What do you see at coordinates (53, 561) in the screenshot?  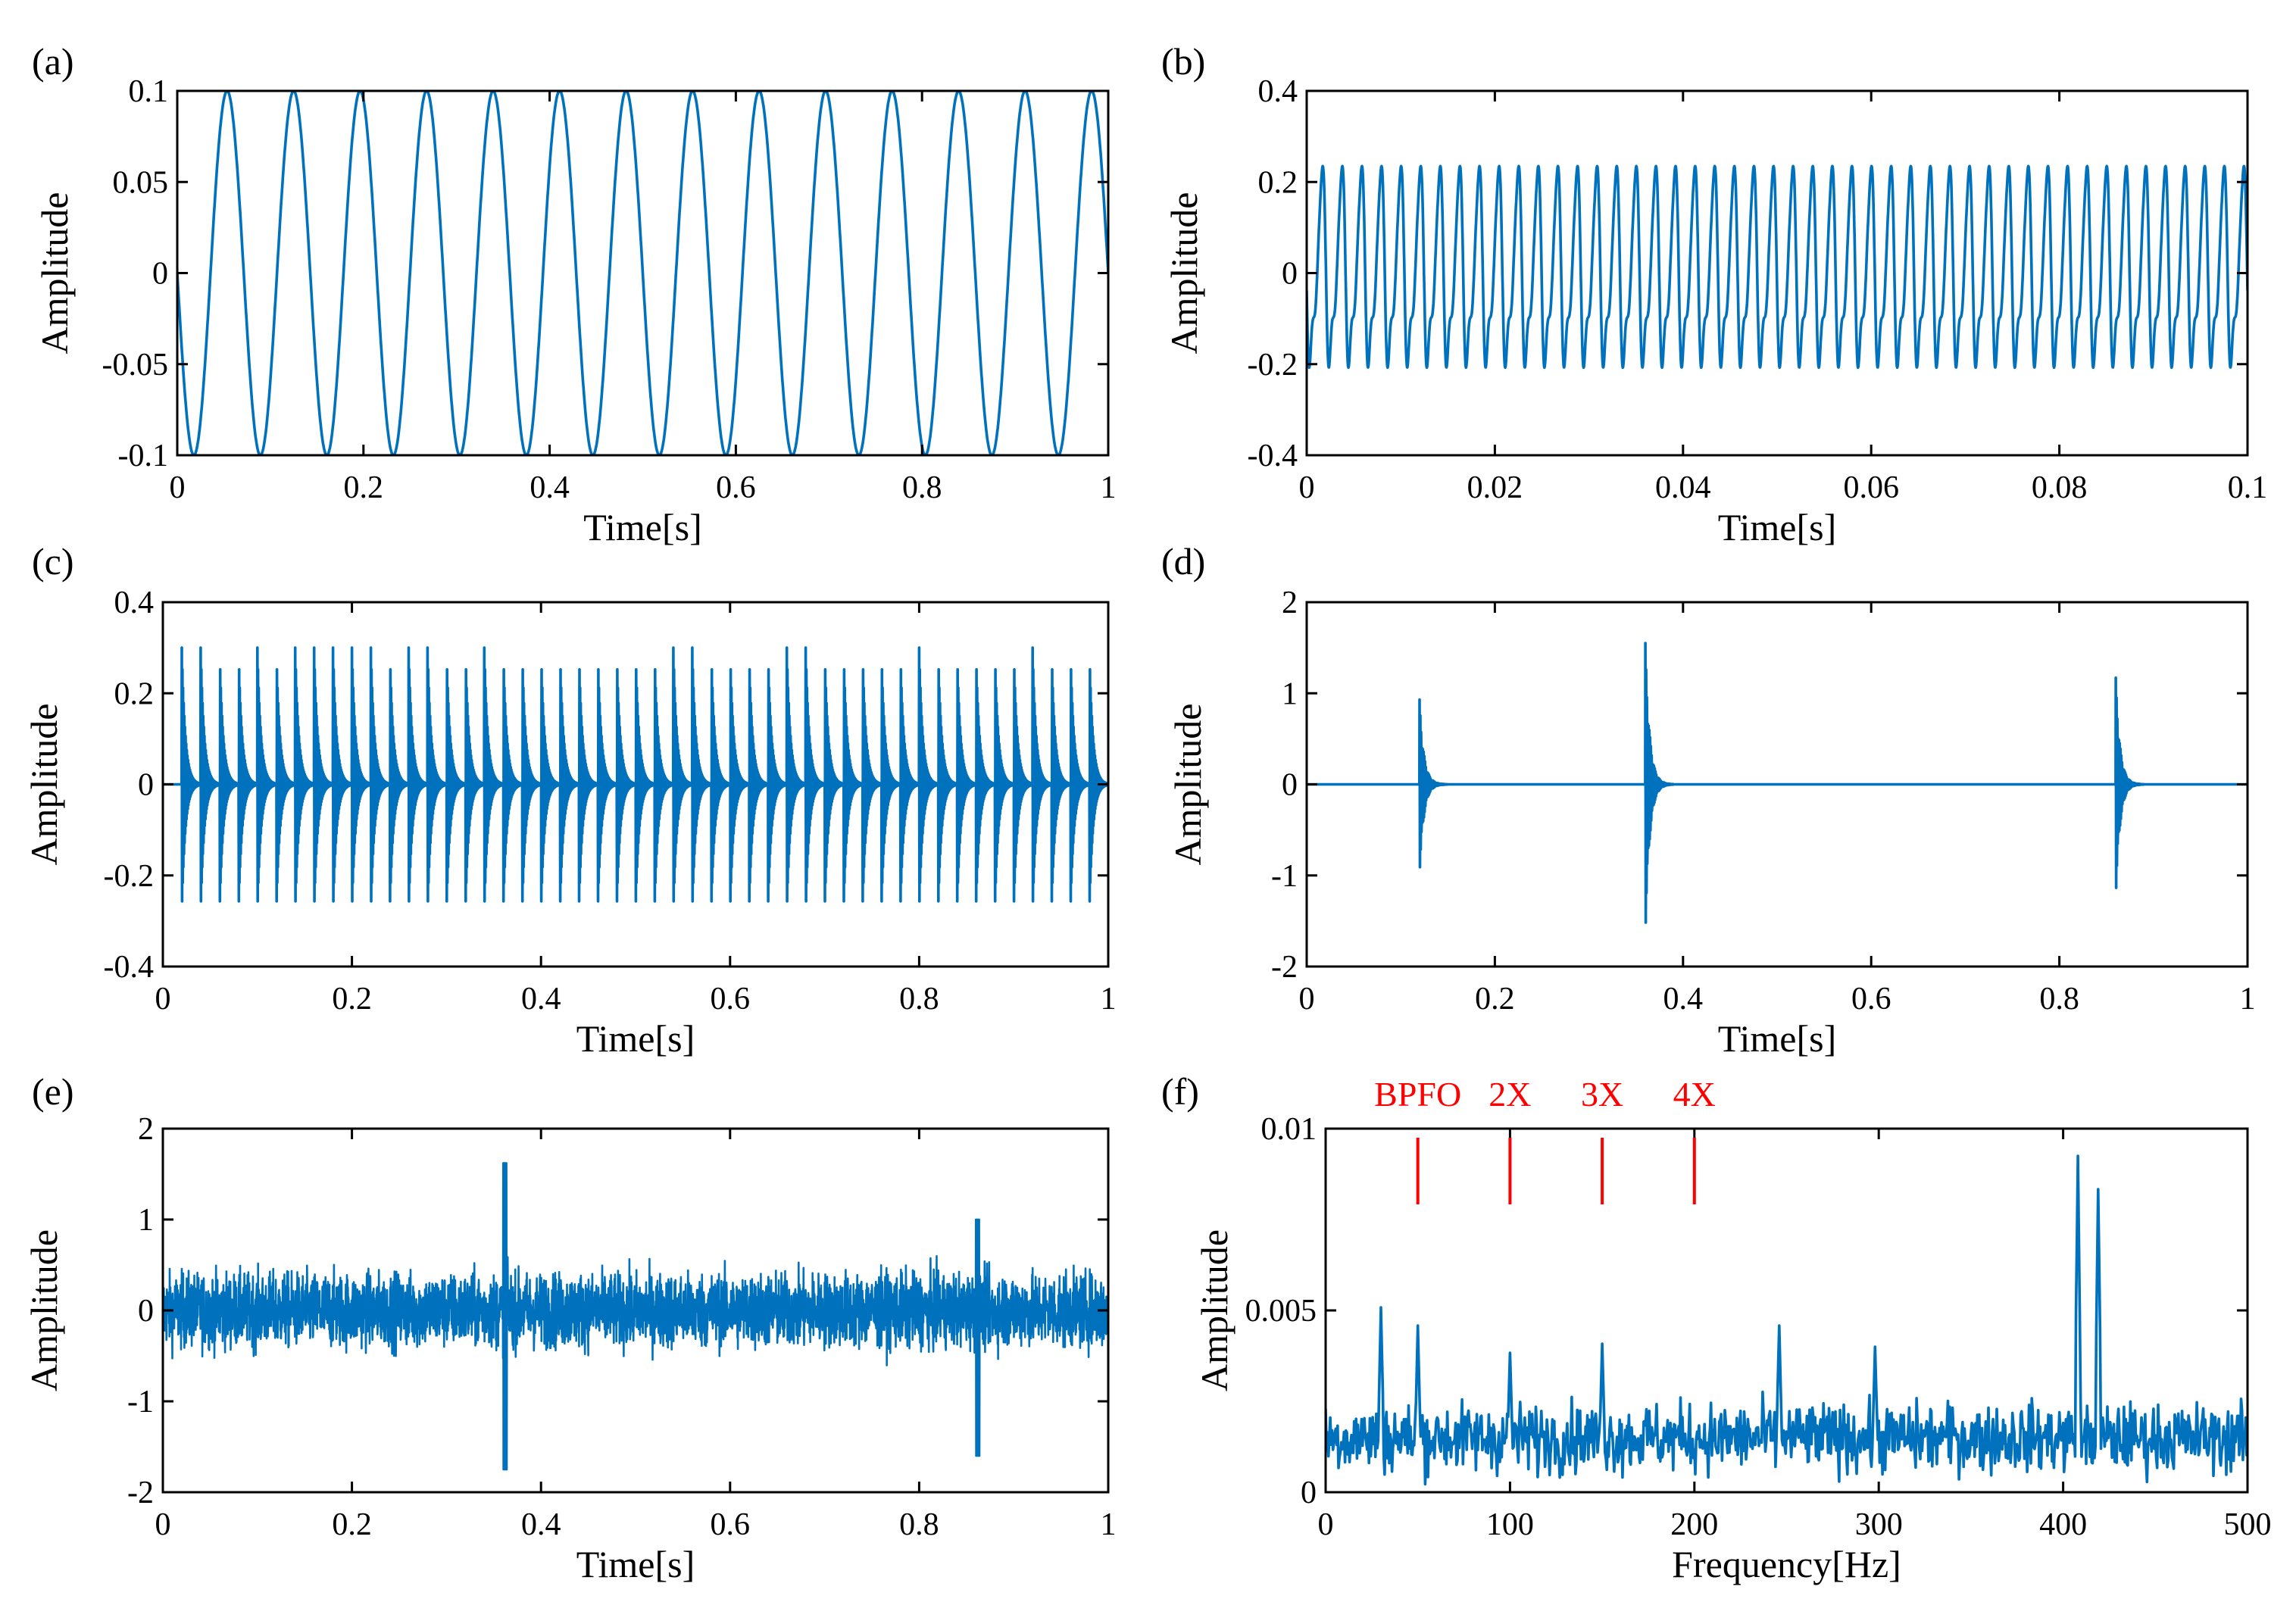 I see `panel-label: (c)` at bounding box center [53, 561].